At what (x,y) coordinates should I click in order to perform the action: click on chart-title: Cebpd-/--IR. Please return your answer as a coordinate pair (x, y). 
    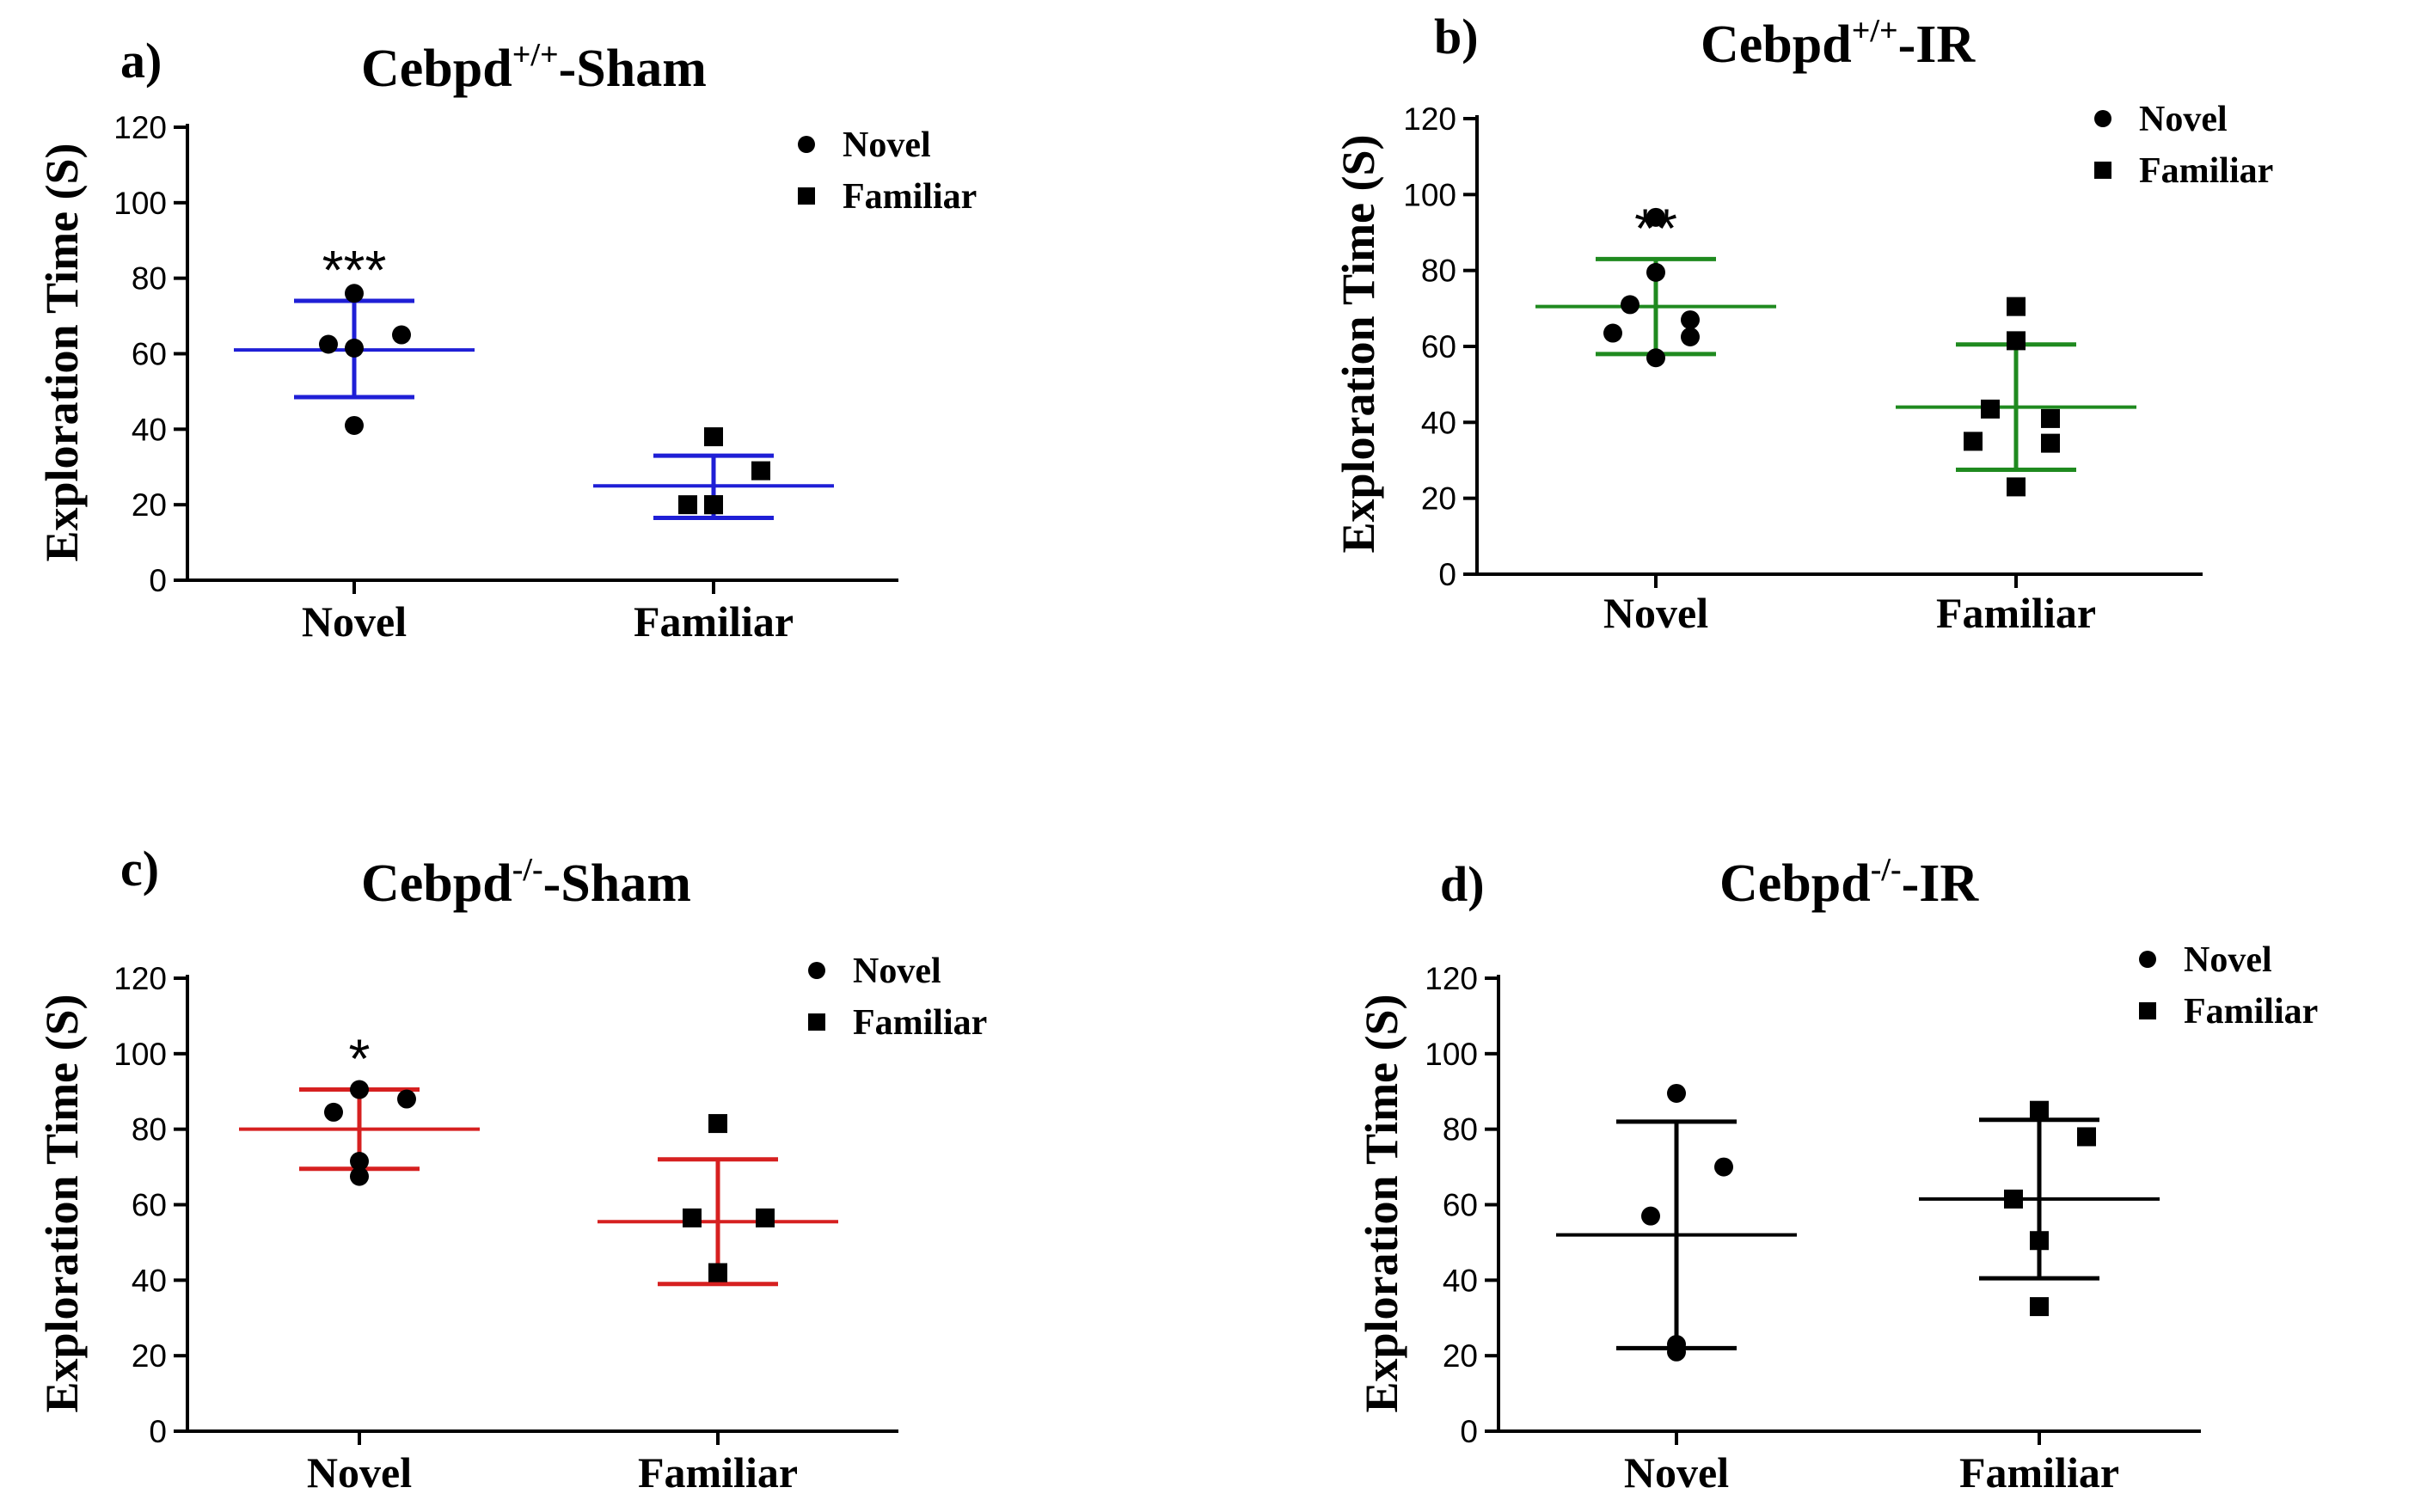
    Looking at the image, I should click on (1849, 883).